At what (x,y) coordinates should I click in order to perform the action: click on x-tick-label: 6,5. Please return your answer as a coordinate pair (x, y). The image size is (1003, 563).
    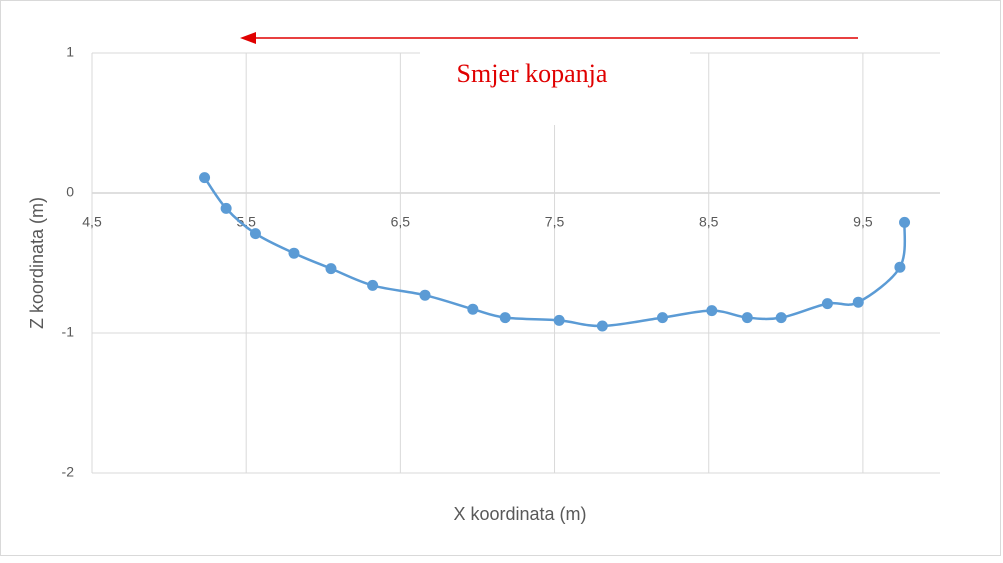
    Looking at the image, I should click on (401, 222).